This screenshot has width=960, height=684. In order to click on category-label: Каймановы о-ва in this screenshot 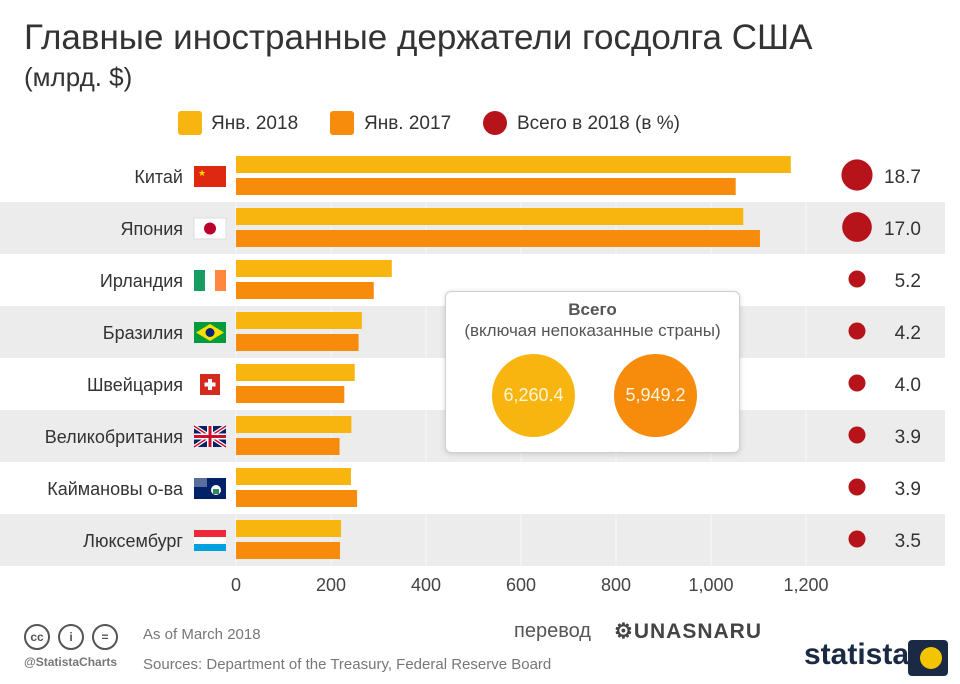, I will do `click(115, 489)`.